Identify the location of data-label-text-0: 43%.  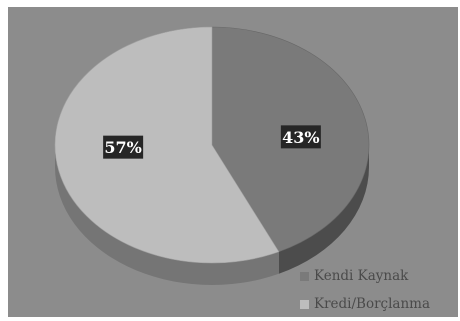
(300, 137).